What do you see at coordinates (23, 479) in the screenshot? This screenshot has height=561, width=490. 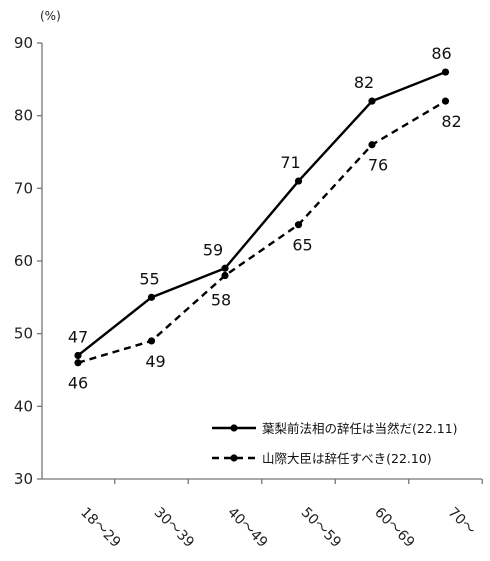 I see `y-tick-label: 30` at bounding box center [23, 479].